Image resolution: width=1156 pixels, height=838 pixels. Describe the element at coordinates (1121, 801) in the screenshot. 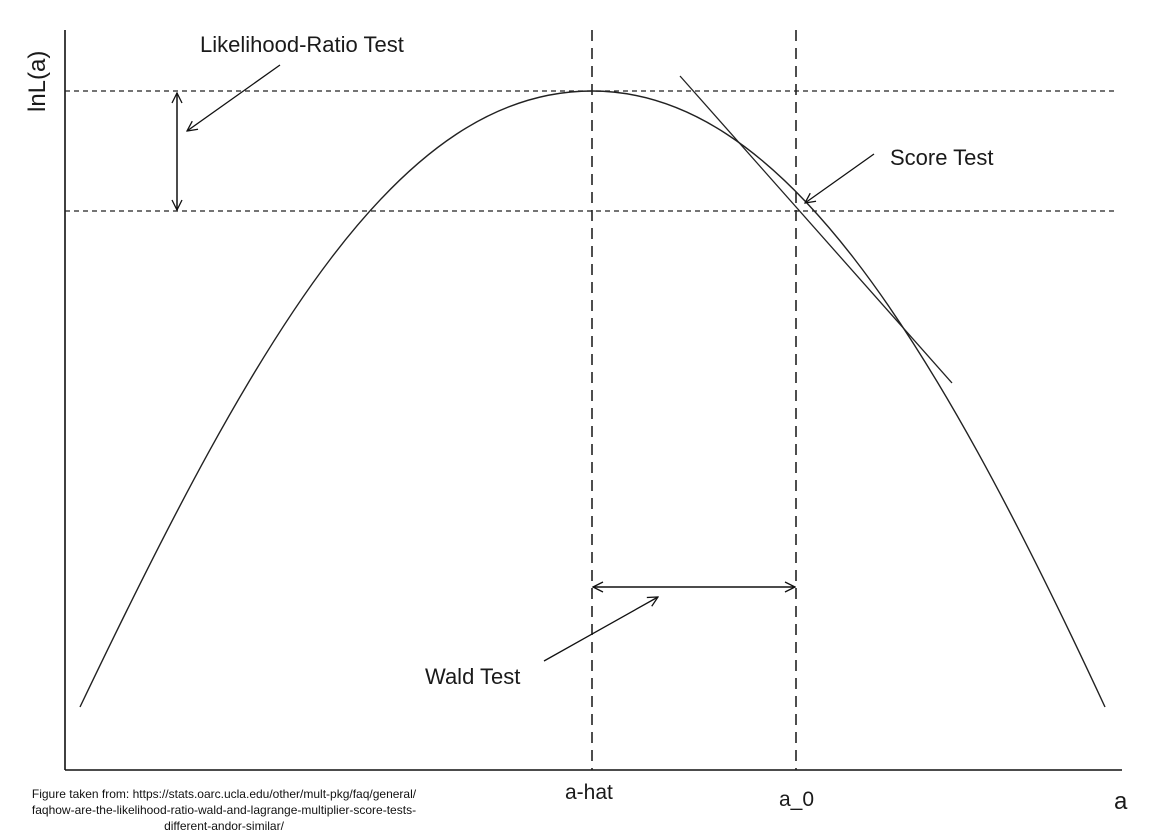

I see `x-axis-label: a` at that location.